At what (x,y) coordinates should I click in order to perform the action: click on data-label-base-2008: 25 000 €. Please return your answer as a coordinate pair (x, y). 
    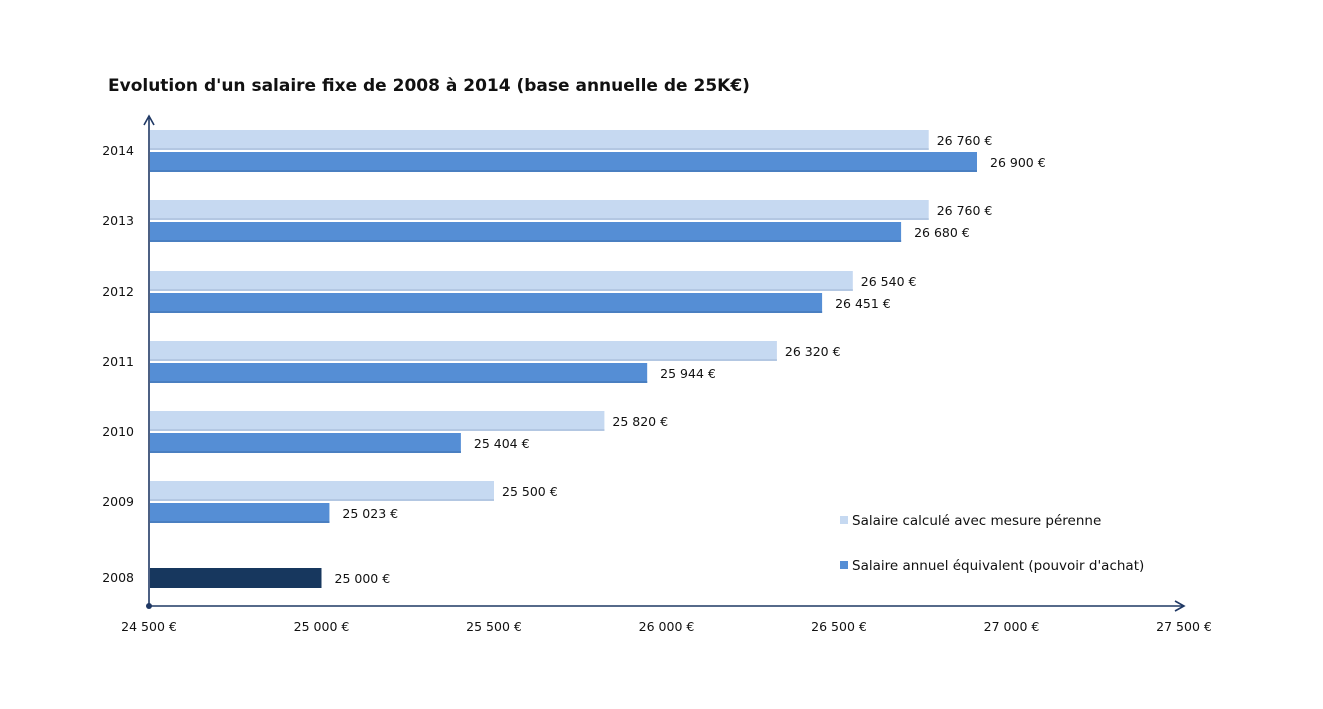
    Looking at the image, I should click on (363, 578).